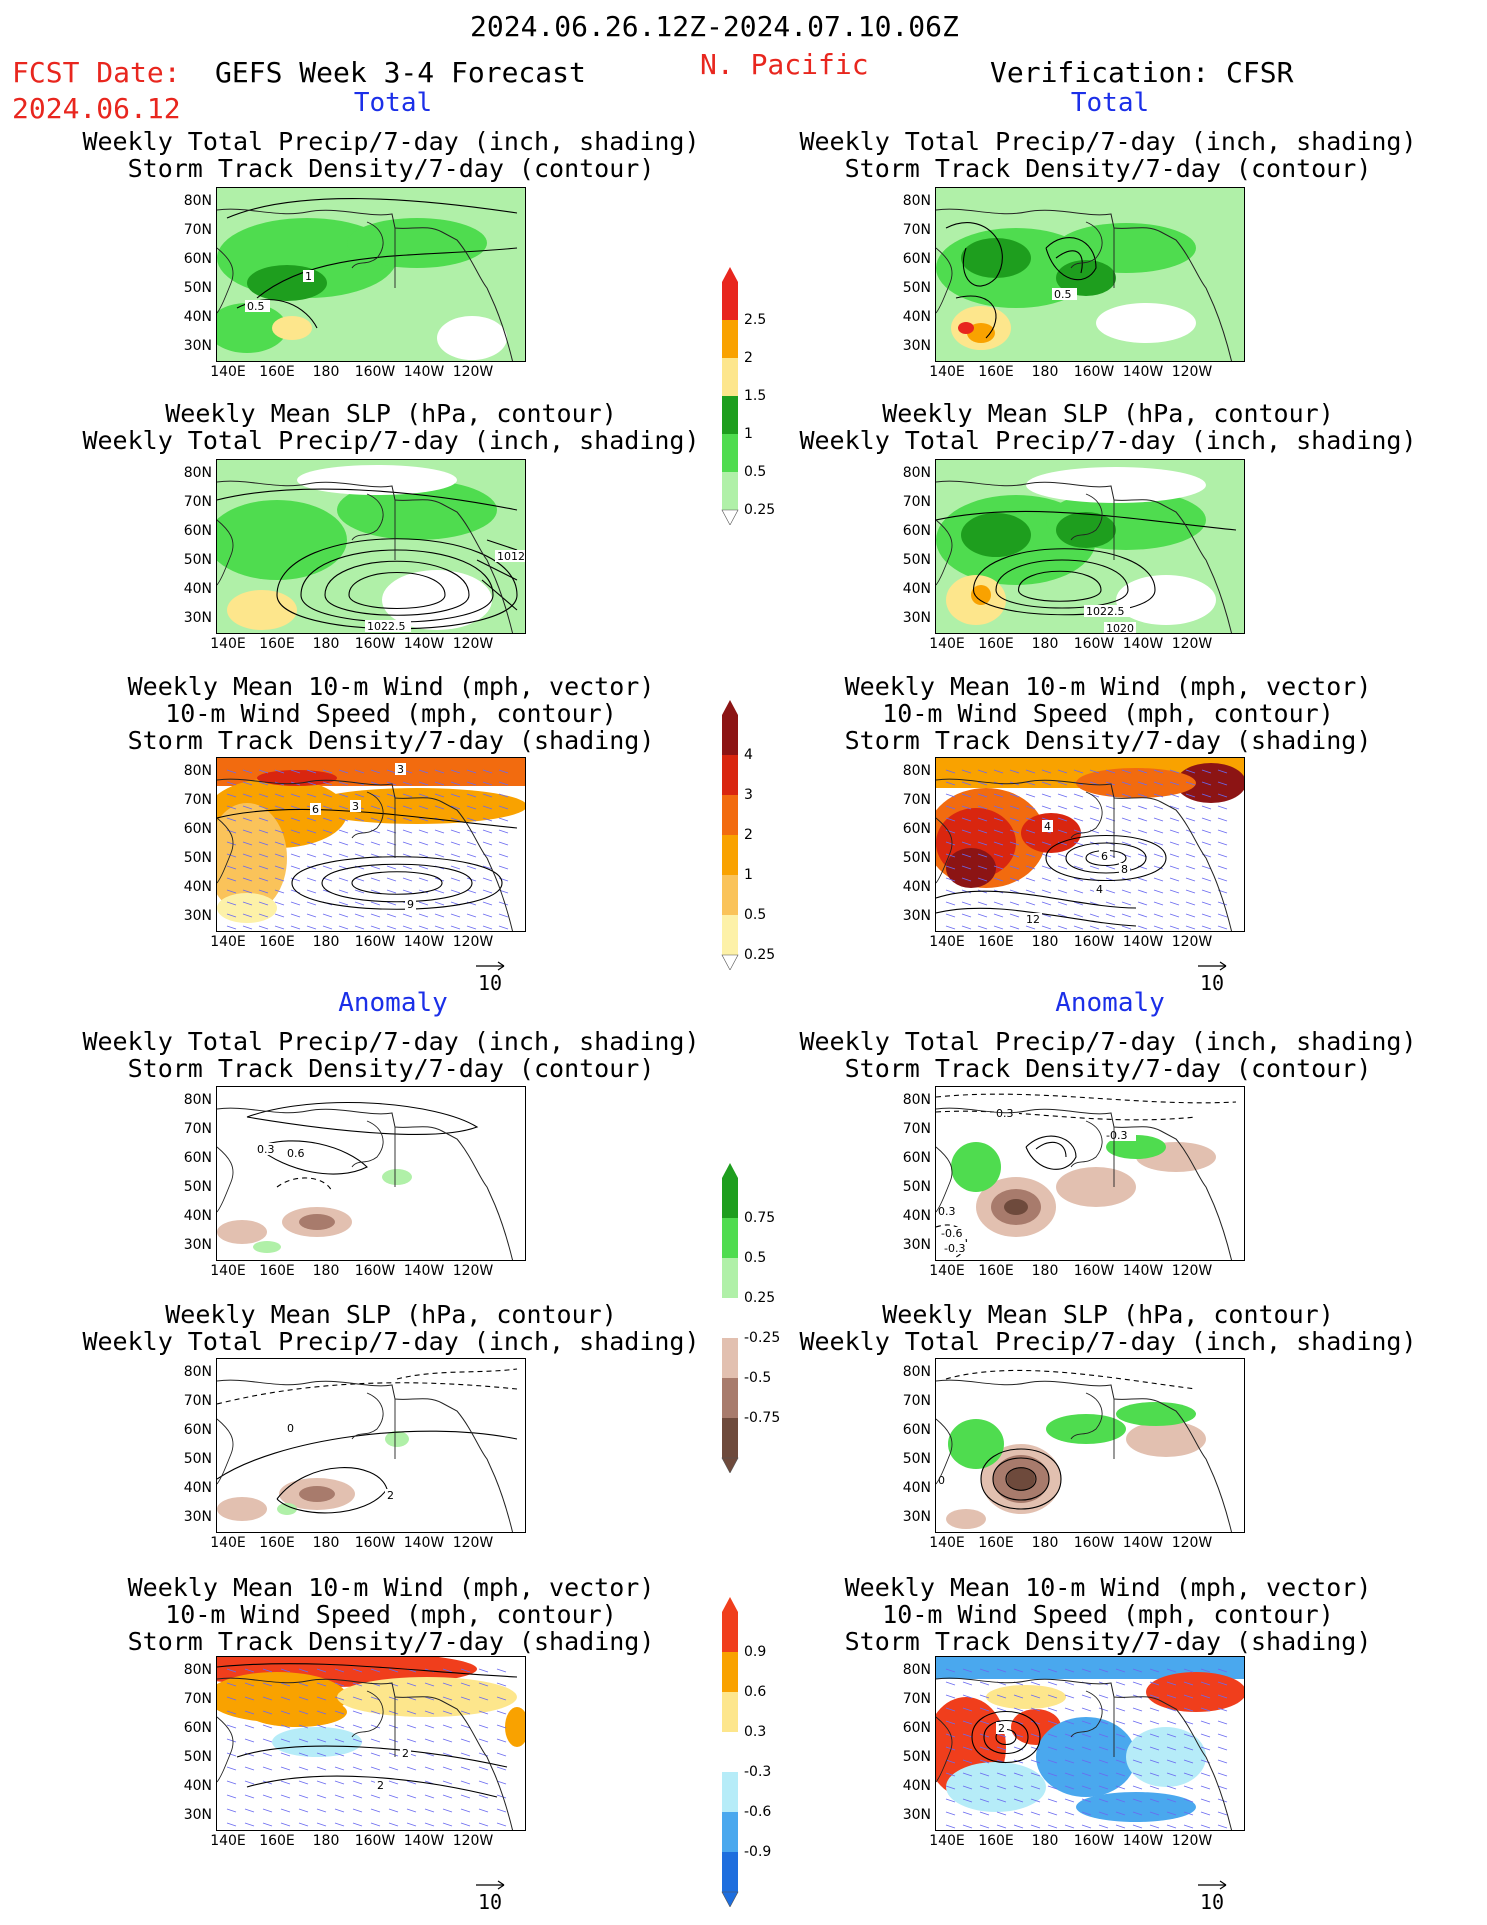  I want to click on colorbar-label: 0.6, so click(755, 1692).